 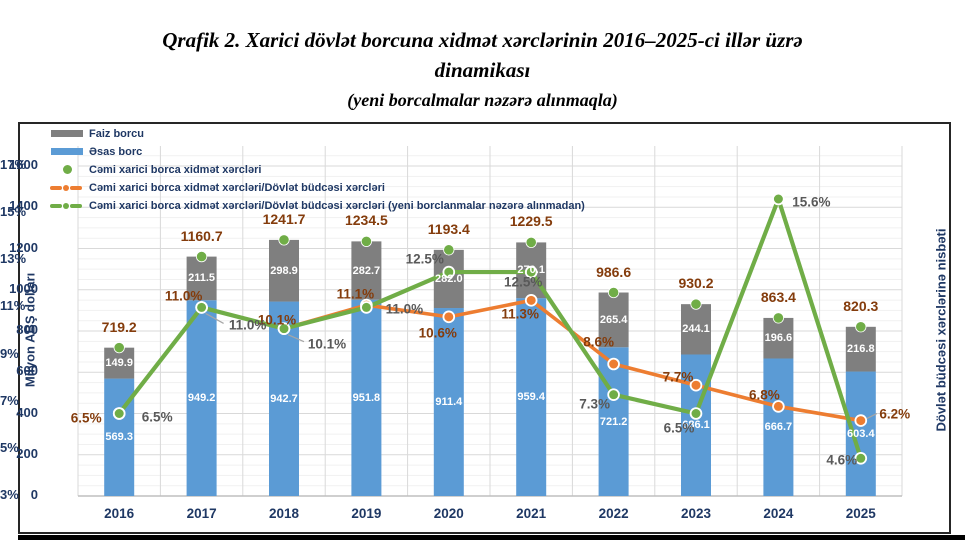 What do you see at coordinates (861, 305) in the screenshot?
I see `total-value-label: 820.3` at bounding box center [861, 305].